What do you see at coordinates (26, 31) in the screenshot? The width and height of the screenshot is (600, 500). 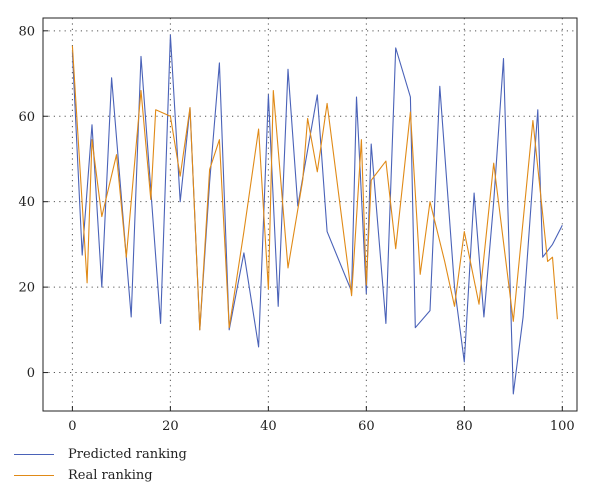 I see `y-tick-label: 80` at bounding box center [26, 31].